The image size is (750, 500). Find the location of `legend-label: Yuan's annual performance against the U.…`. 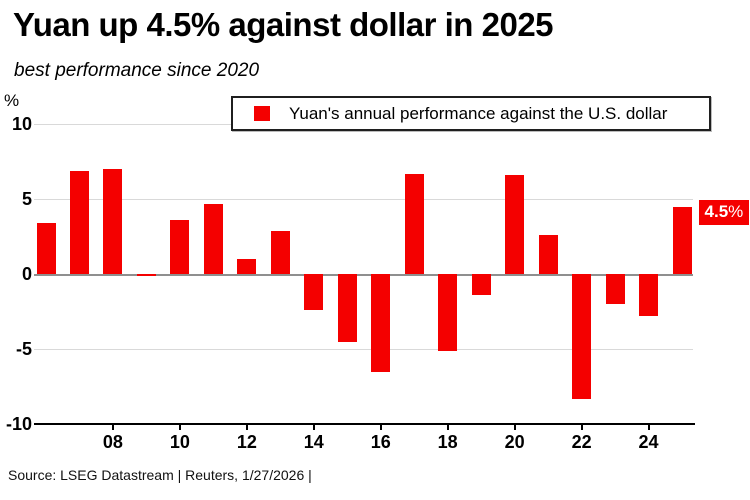

legend-label: Yuan's annual performance against the U.… is located at coordinates (478, 113).